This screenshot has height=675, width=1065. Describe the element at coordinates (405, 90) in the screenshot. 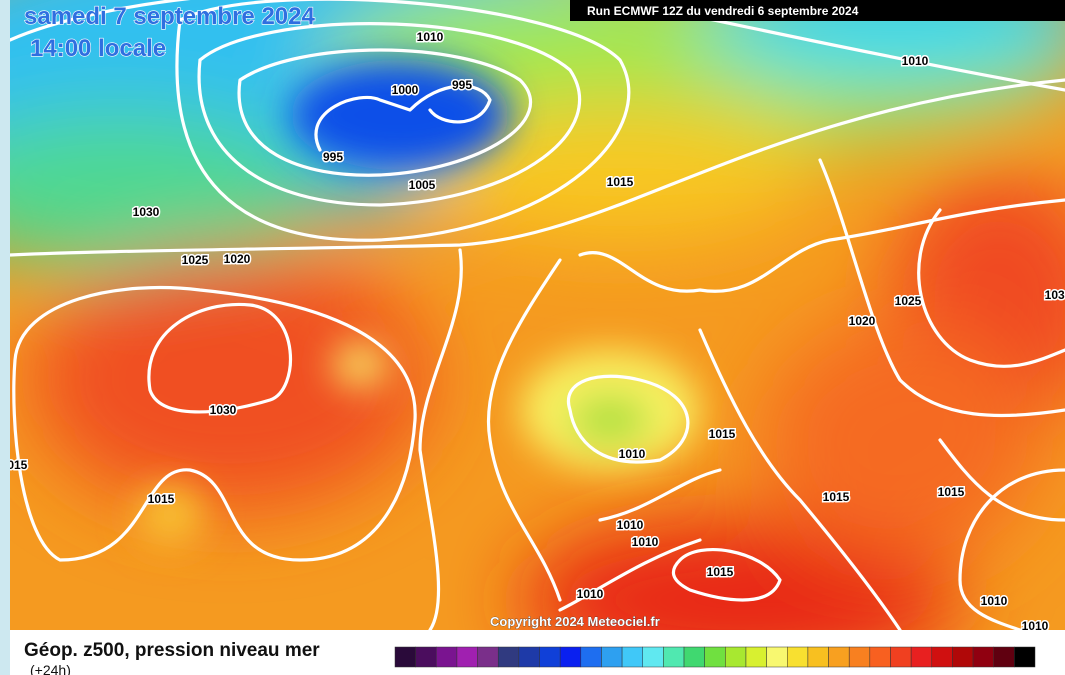

I see `isobar-label: 1000` at that location.